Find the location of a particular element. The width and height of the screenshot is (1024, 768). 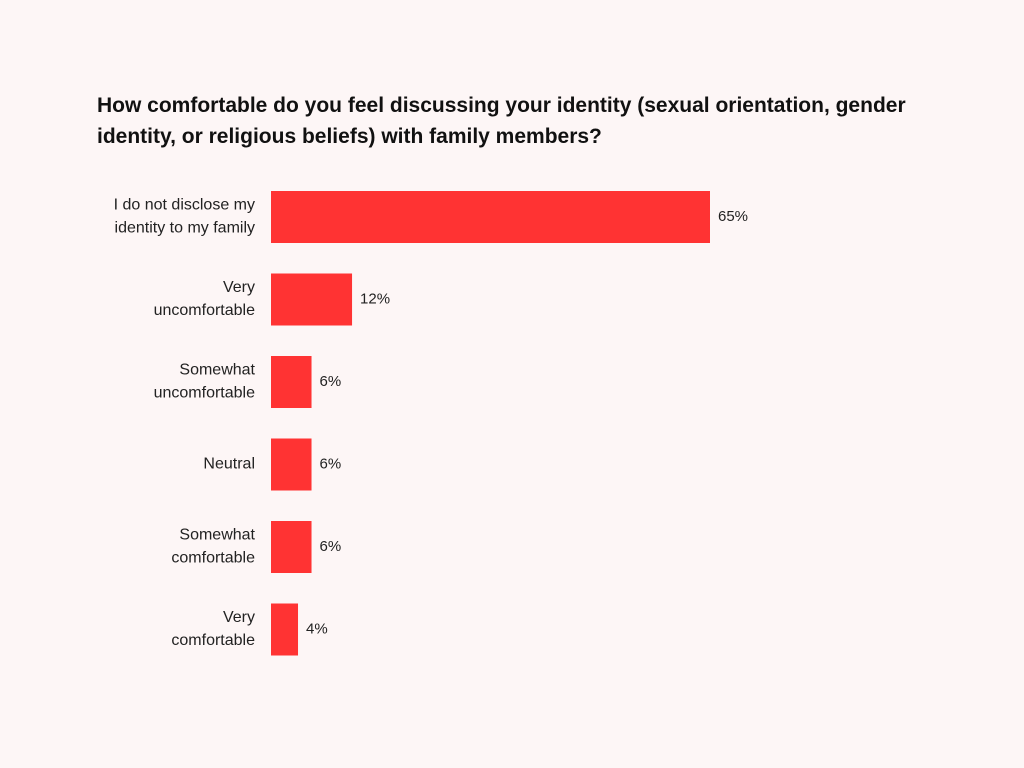

value-label-5: 4% is located at coordinates (317, 628).